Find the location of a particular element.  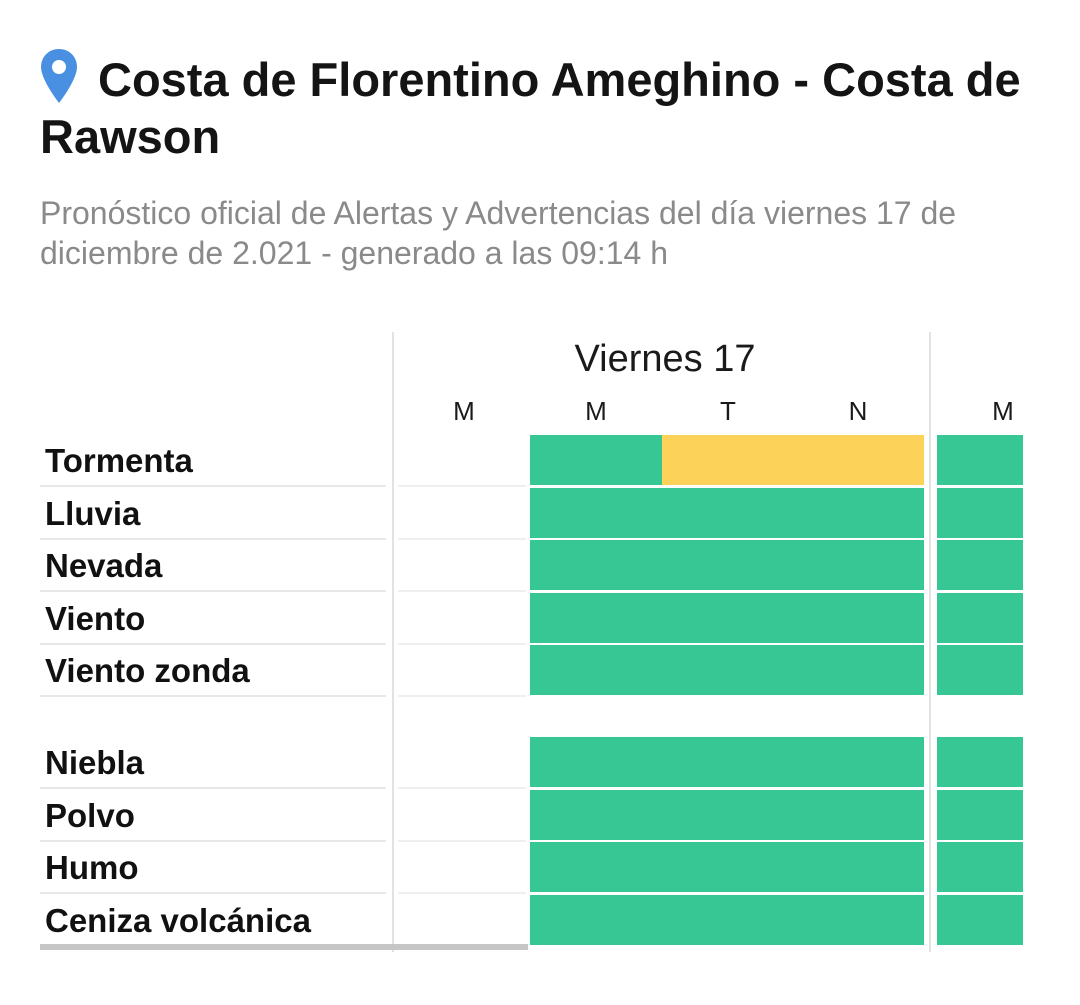

row-label: Nevada is located at coordinates (104, 565).